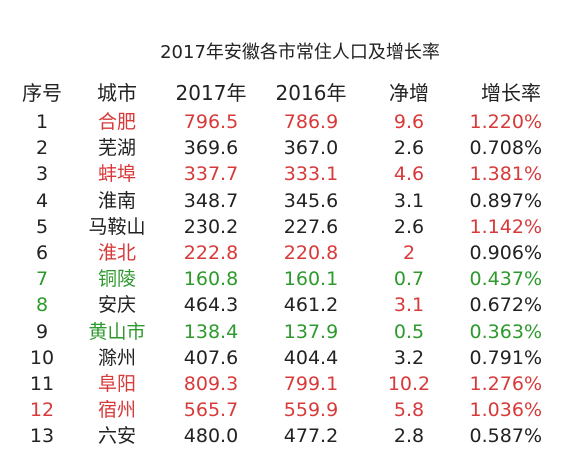  Describe the element at coordinates (211, 200) in the screenshot. I see `cell-2017: 348.7` at that location.